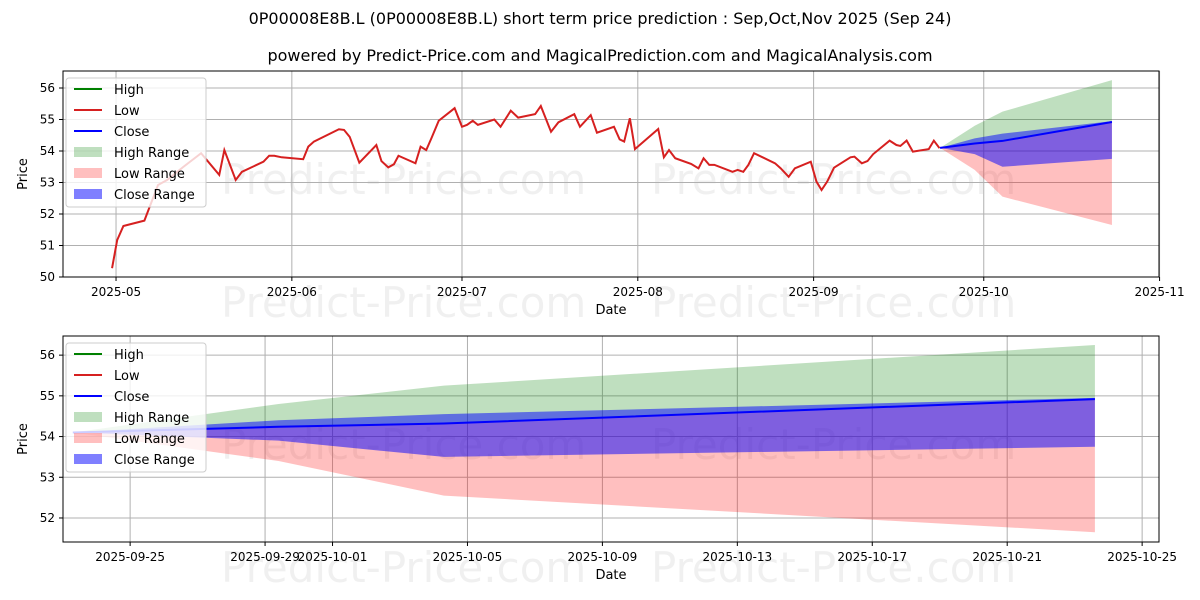 The width and height of the screenshot is (1200, 600). What do you see at coordinates (638, 292) in the screenshot?
I see `x-tick-label: 2025-08` at bounding box center [638, 292].